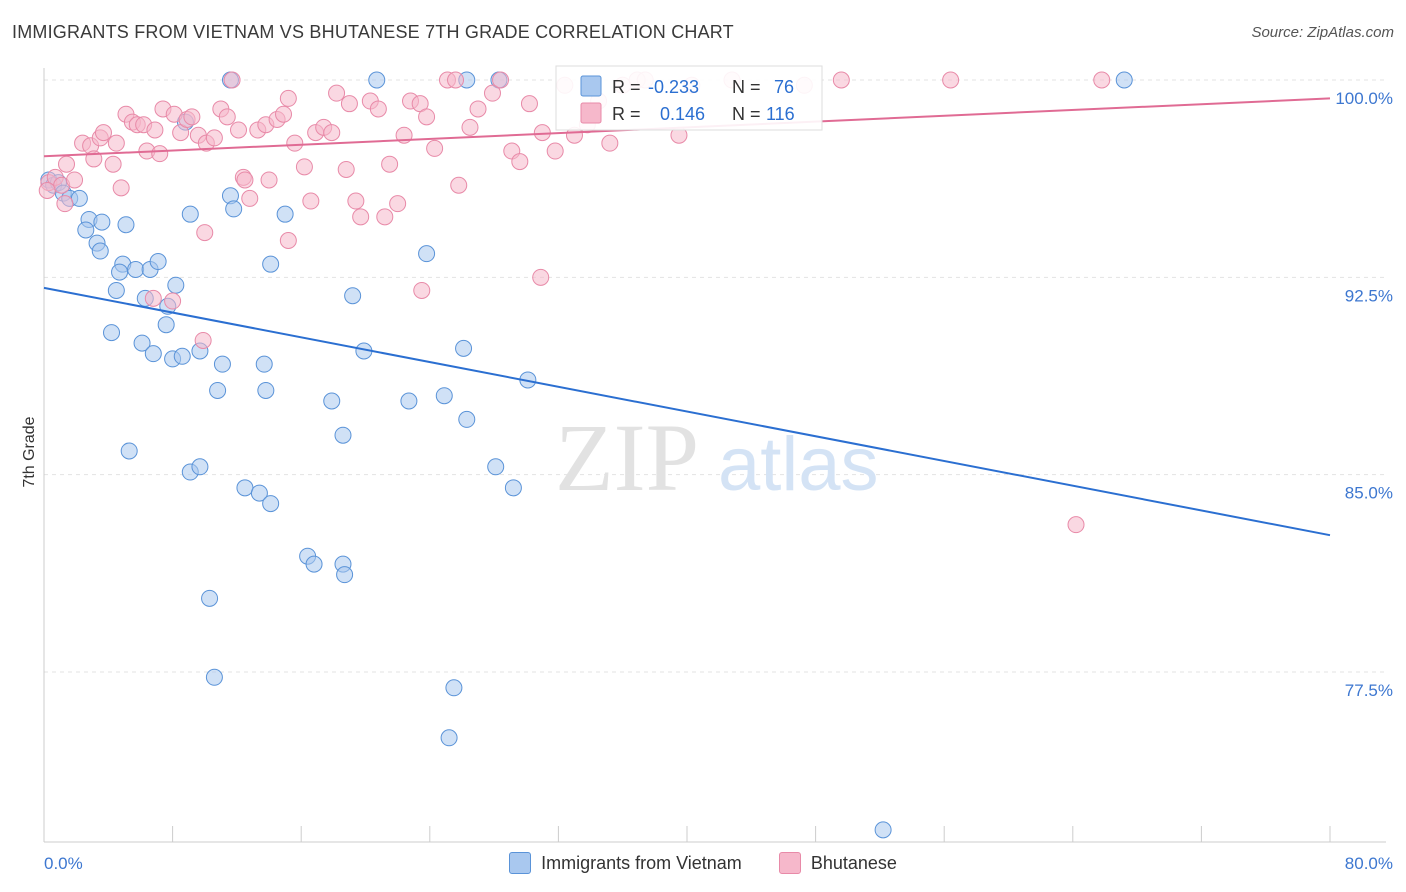 This screenshot has height=892, width=1406. Describe the element at coordinates (784, 87) in the screenshot. I see `stats-blue-n-value: 76` at that location.